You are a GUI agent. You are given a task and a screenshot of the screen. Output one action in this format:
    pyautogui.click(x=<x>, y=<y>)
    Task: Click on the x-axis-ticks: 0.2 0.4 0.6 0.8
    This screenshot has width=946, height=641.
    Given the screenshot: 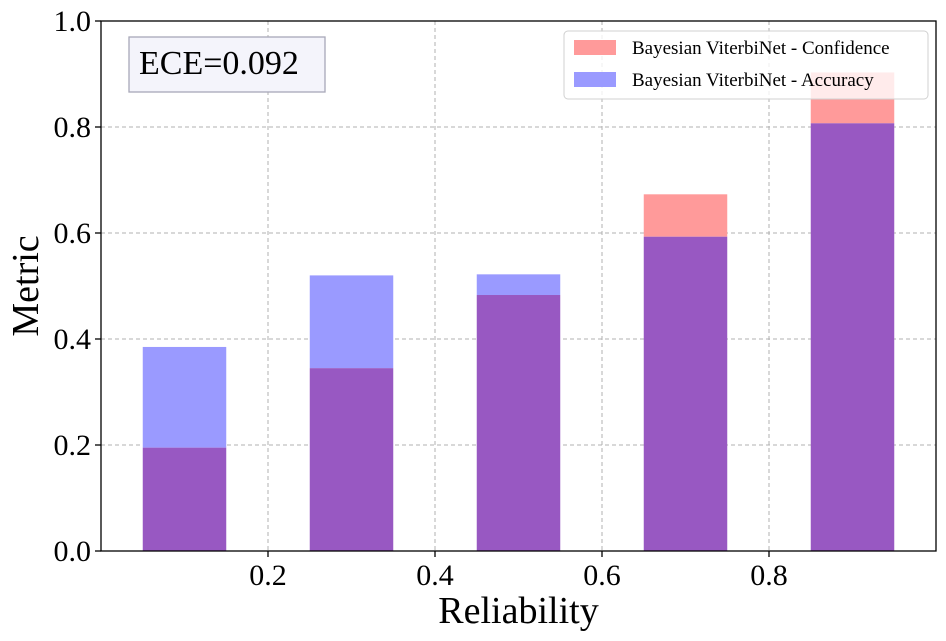 What is the action you would take?
    pyautogui.click(x=518, y=571)
    